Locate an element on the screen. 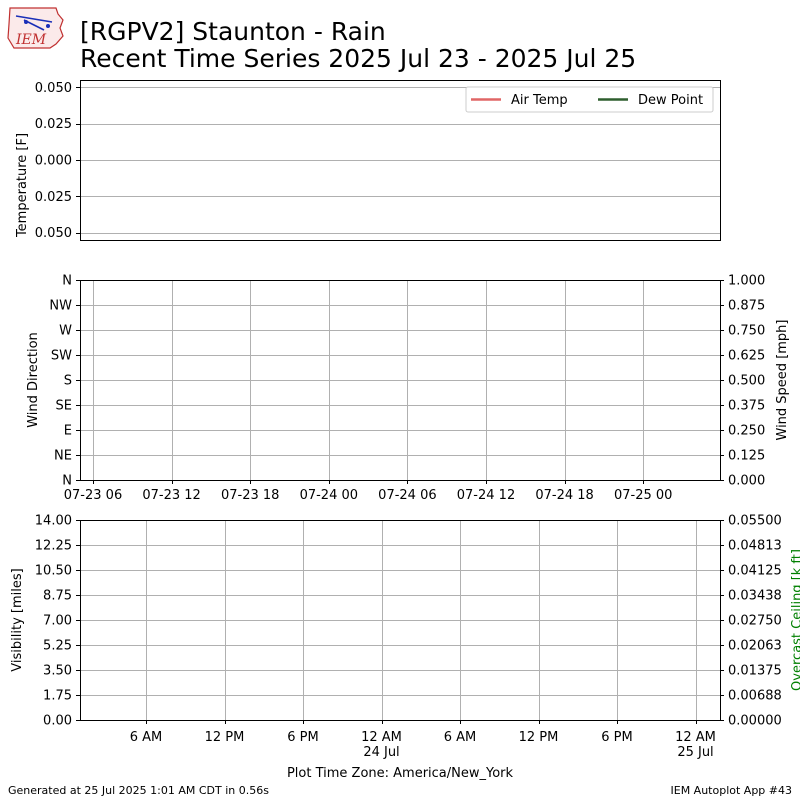 This screenshot has height=800, width=800. wind-x-tick-label: 07-24 00 is located at coordinates (329, 495).